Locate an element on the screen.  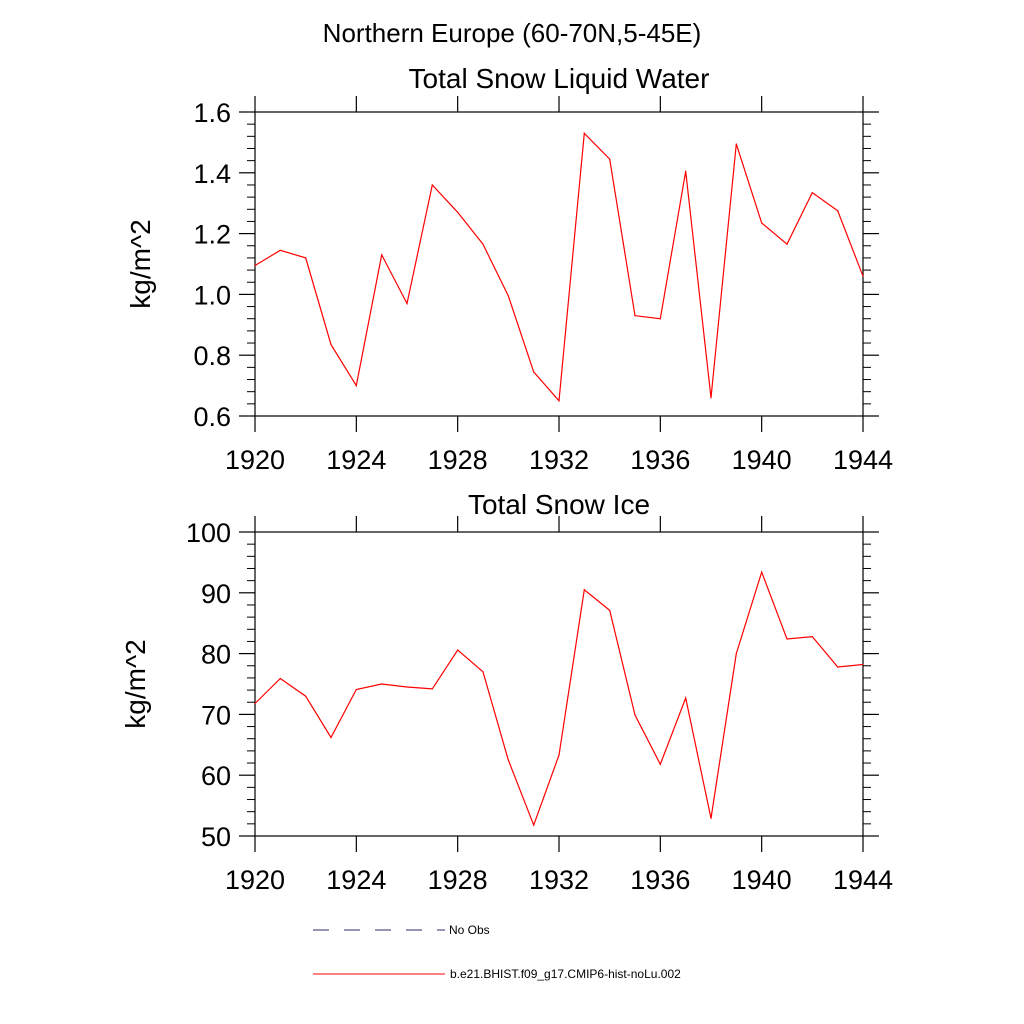
y-tick-label: 1.4 is located at coordinates (212, 174).